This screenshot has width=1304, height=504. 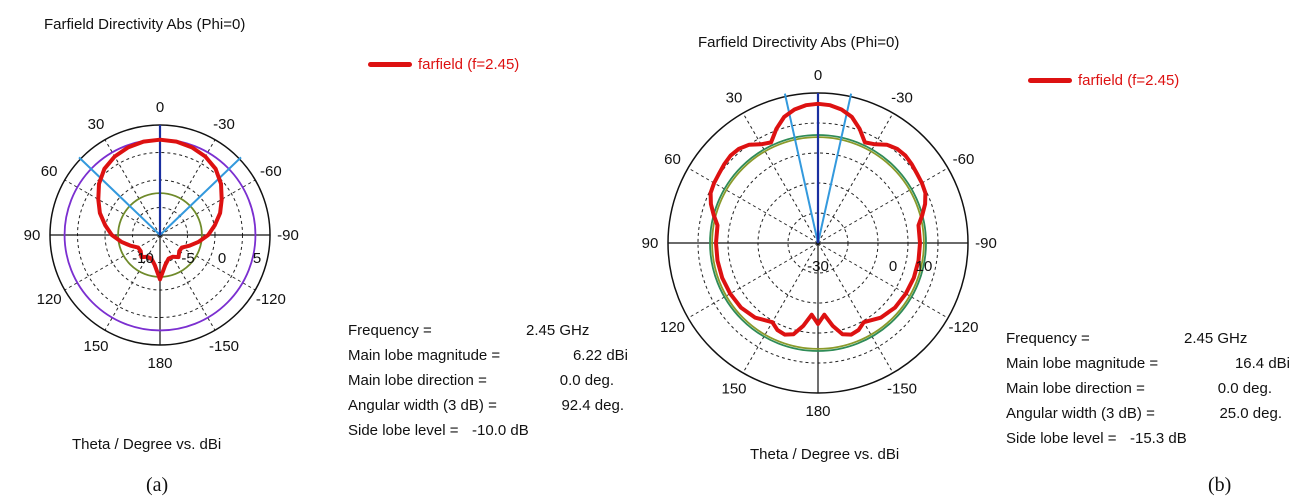 I want to click on info-row-main-lobe-magnitude: Main lobe magnitude = 6.22 dBi, so click(x=488, y=355).